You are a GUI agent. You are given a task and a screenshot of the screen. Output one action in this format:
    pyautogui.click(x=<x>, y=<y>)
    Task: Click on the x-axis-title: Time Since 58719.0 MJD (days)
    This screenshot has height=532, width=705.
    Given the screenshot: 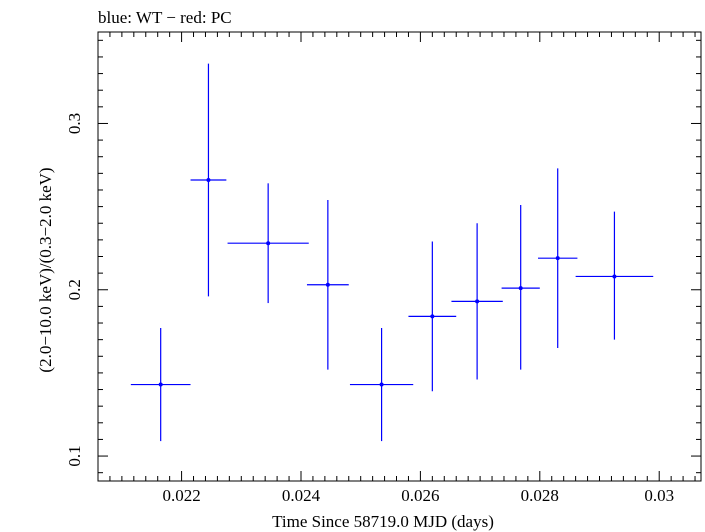 What is the action you would take?
    pyautogui.click(x=383, y=521)
    